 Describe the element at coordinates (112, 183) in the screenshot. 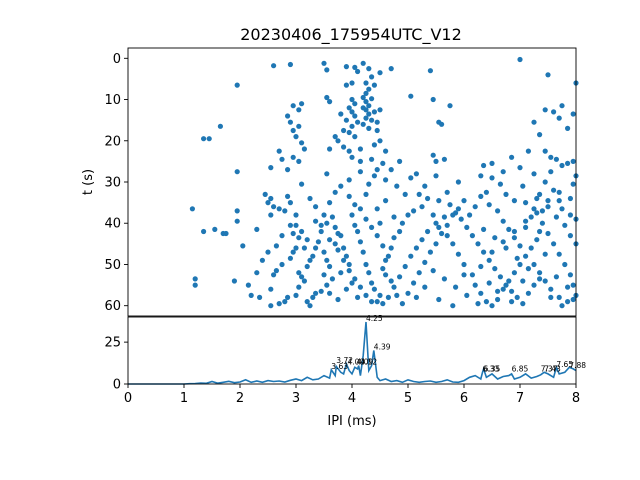

I see `scatter-y-tick-label: 30` at that location.